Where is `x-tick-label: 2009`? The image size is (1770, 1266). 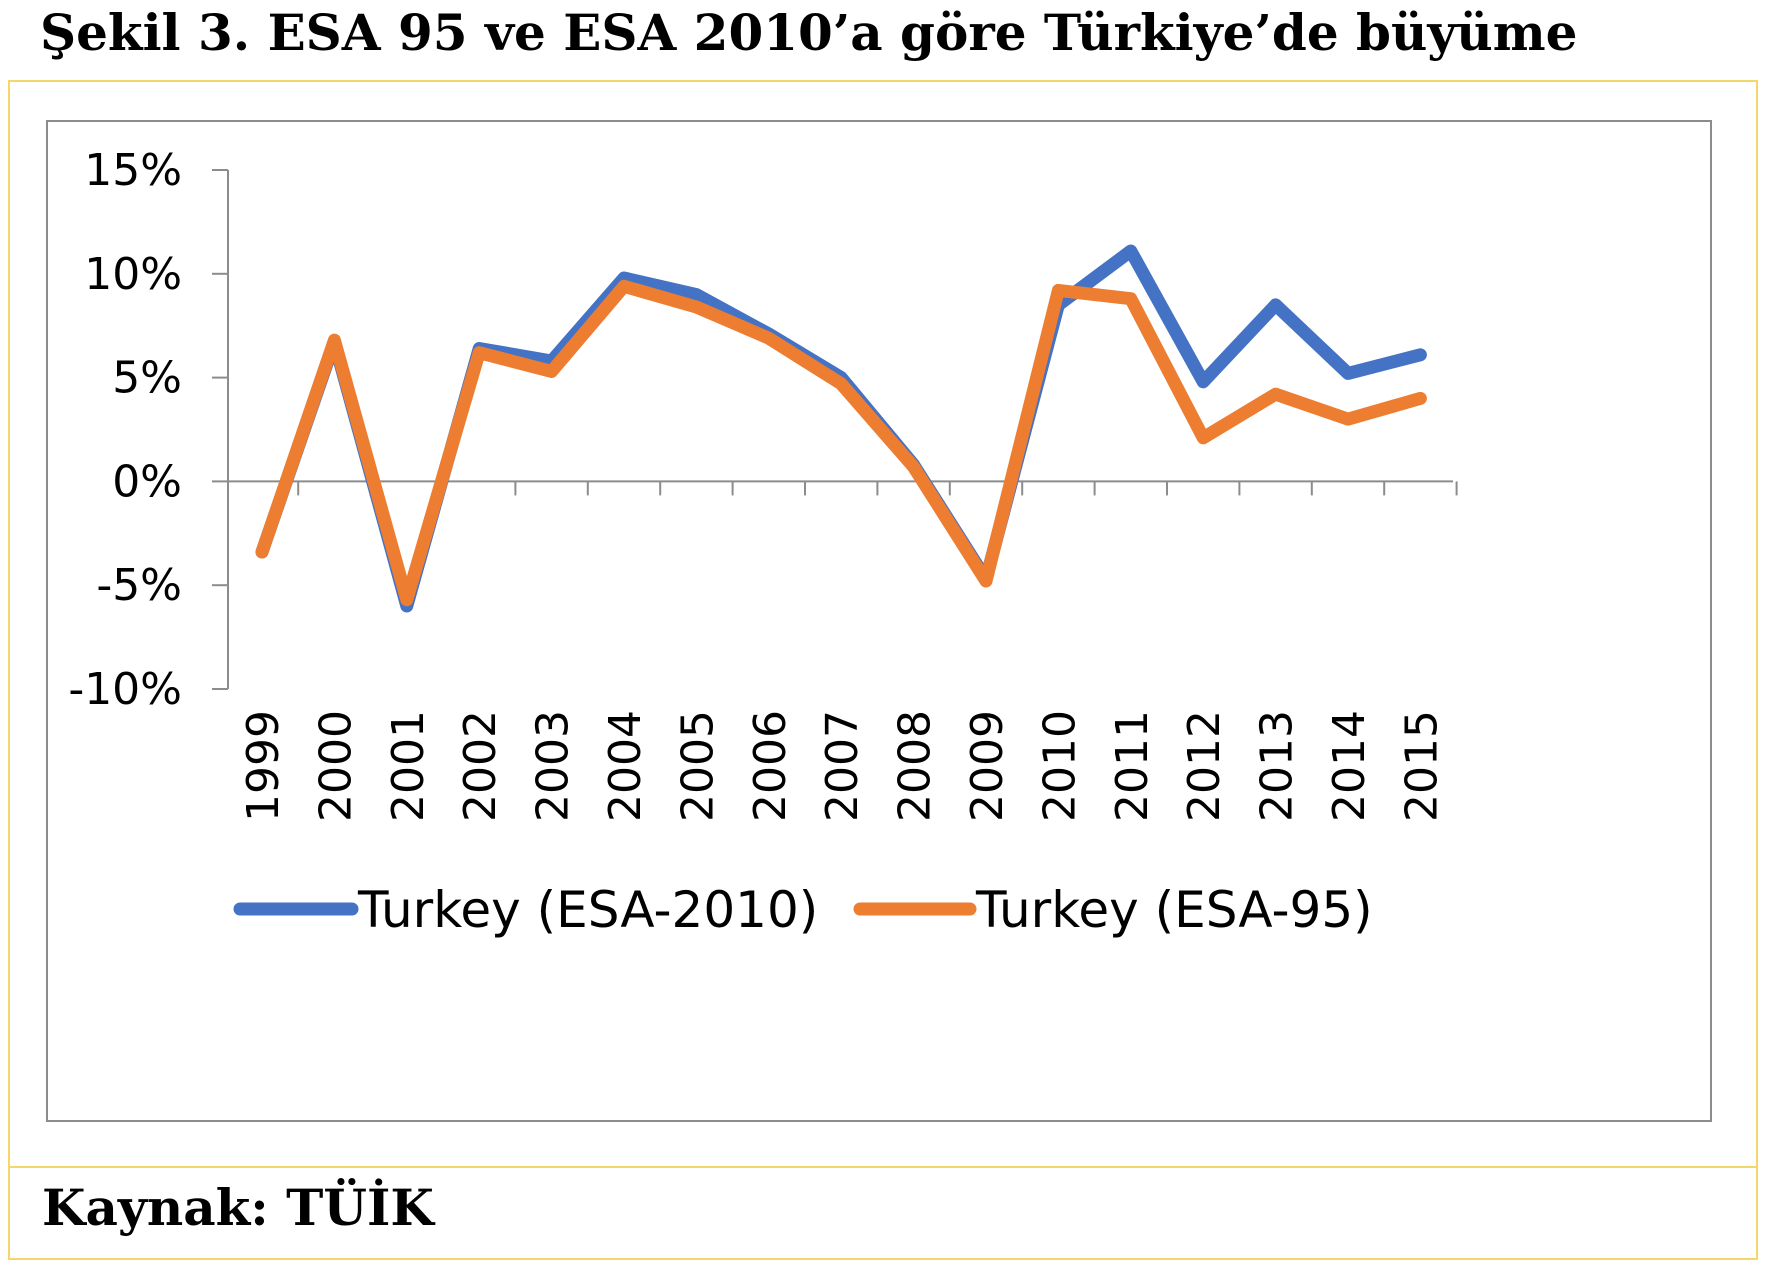 x-tick-label: 2009 is located at coordinates (987, 766).